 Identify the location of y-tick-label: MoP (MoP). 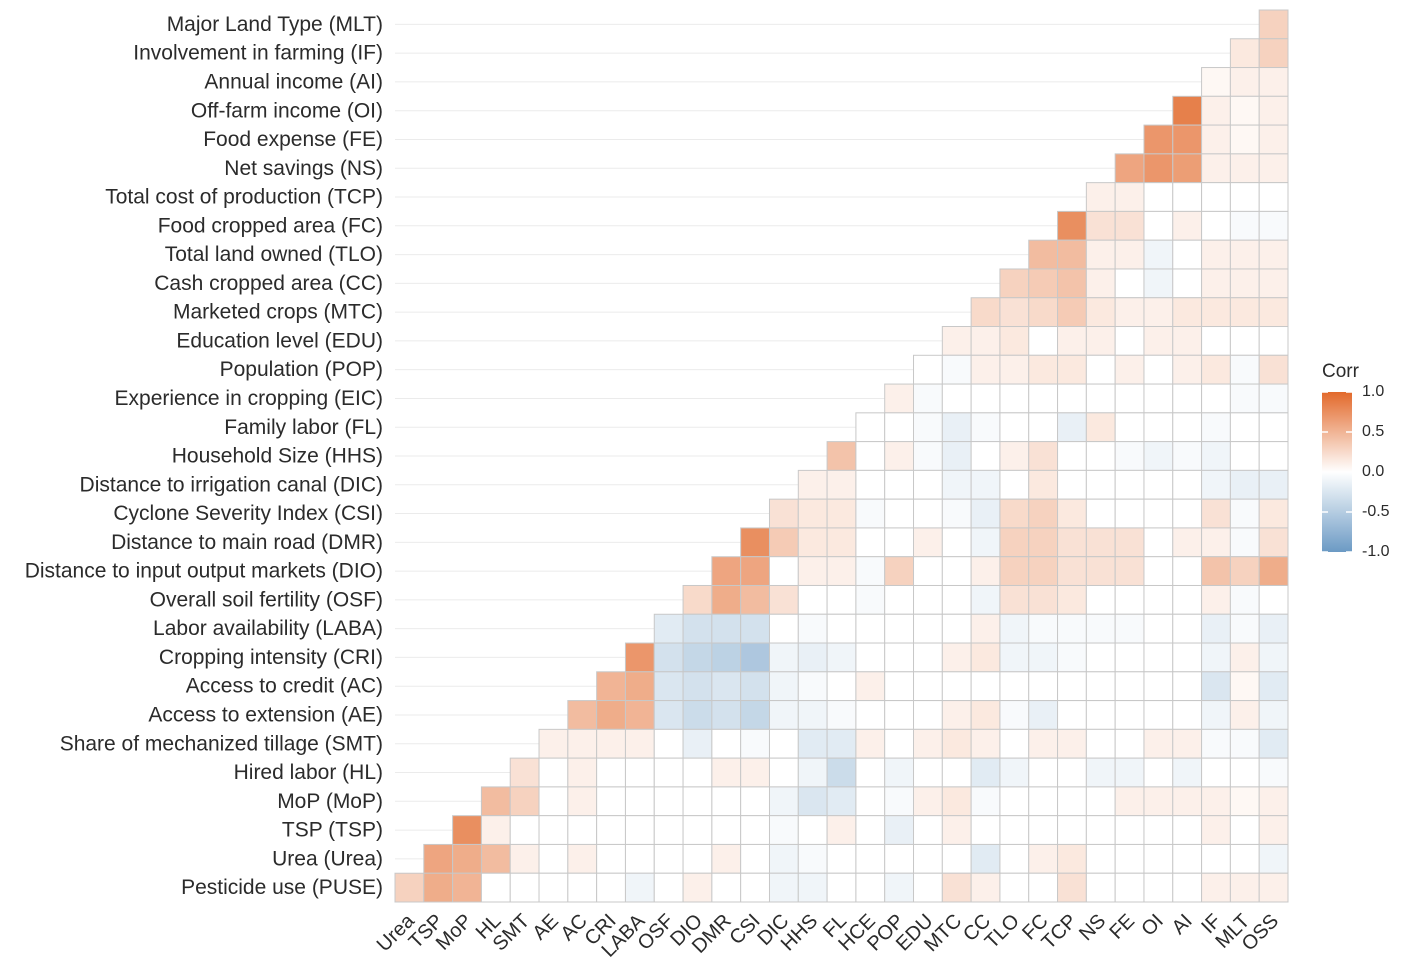
(330, 801).